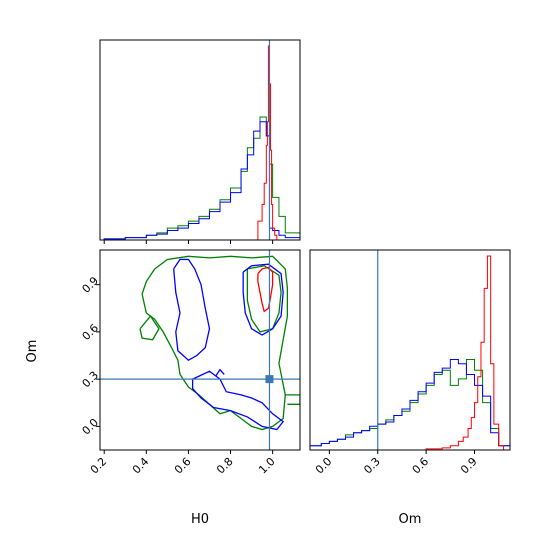  What do you see at coordinates (267, 142) in the screenshot?
I see `h0-hist-red` at bounding box center [267, 142].